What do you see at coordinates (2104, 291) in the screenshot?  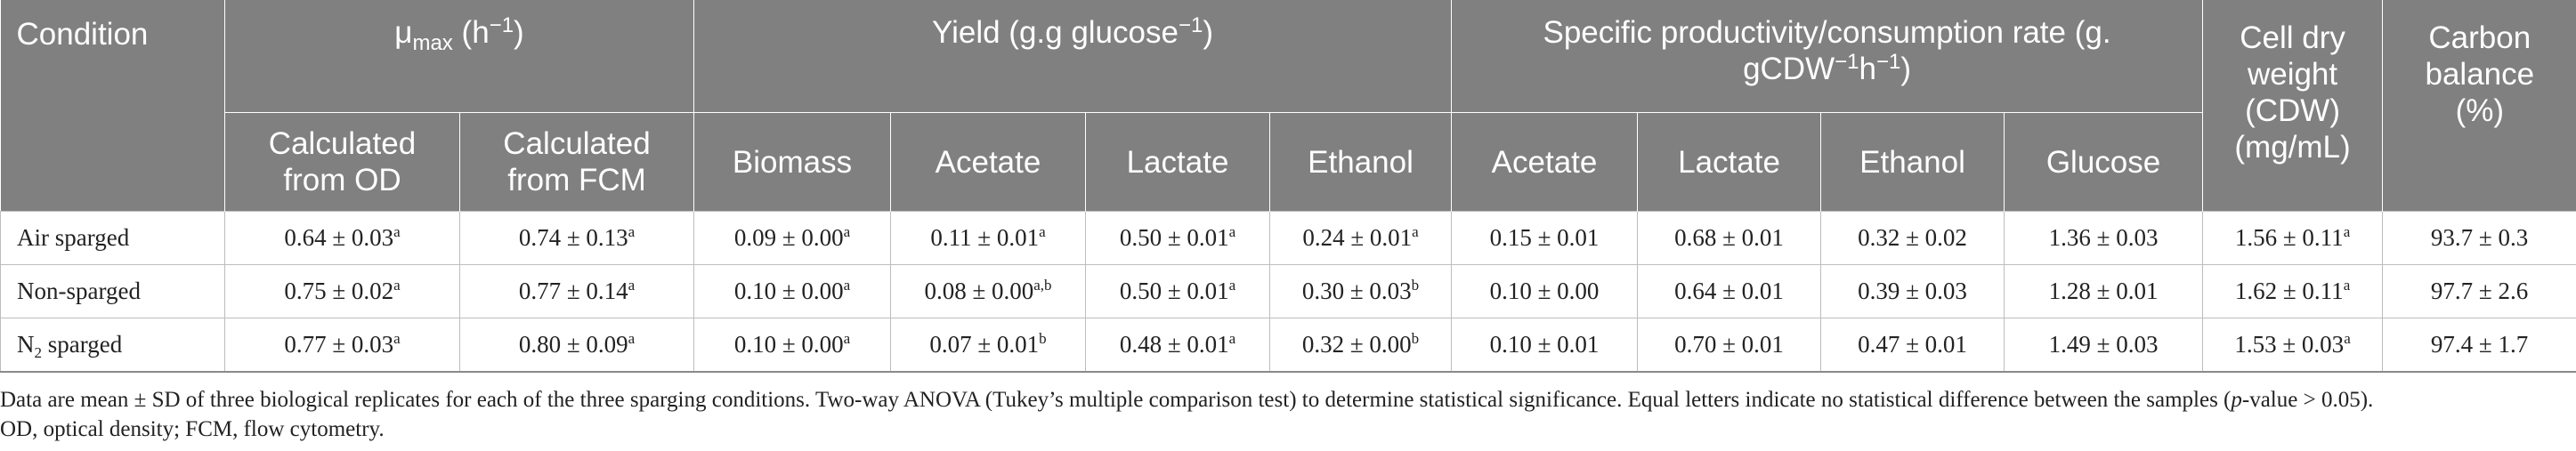 I see `cell-rate-glucose: 1.28 ± 0.01` at bounding box center [2104, 291].